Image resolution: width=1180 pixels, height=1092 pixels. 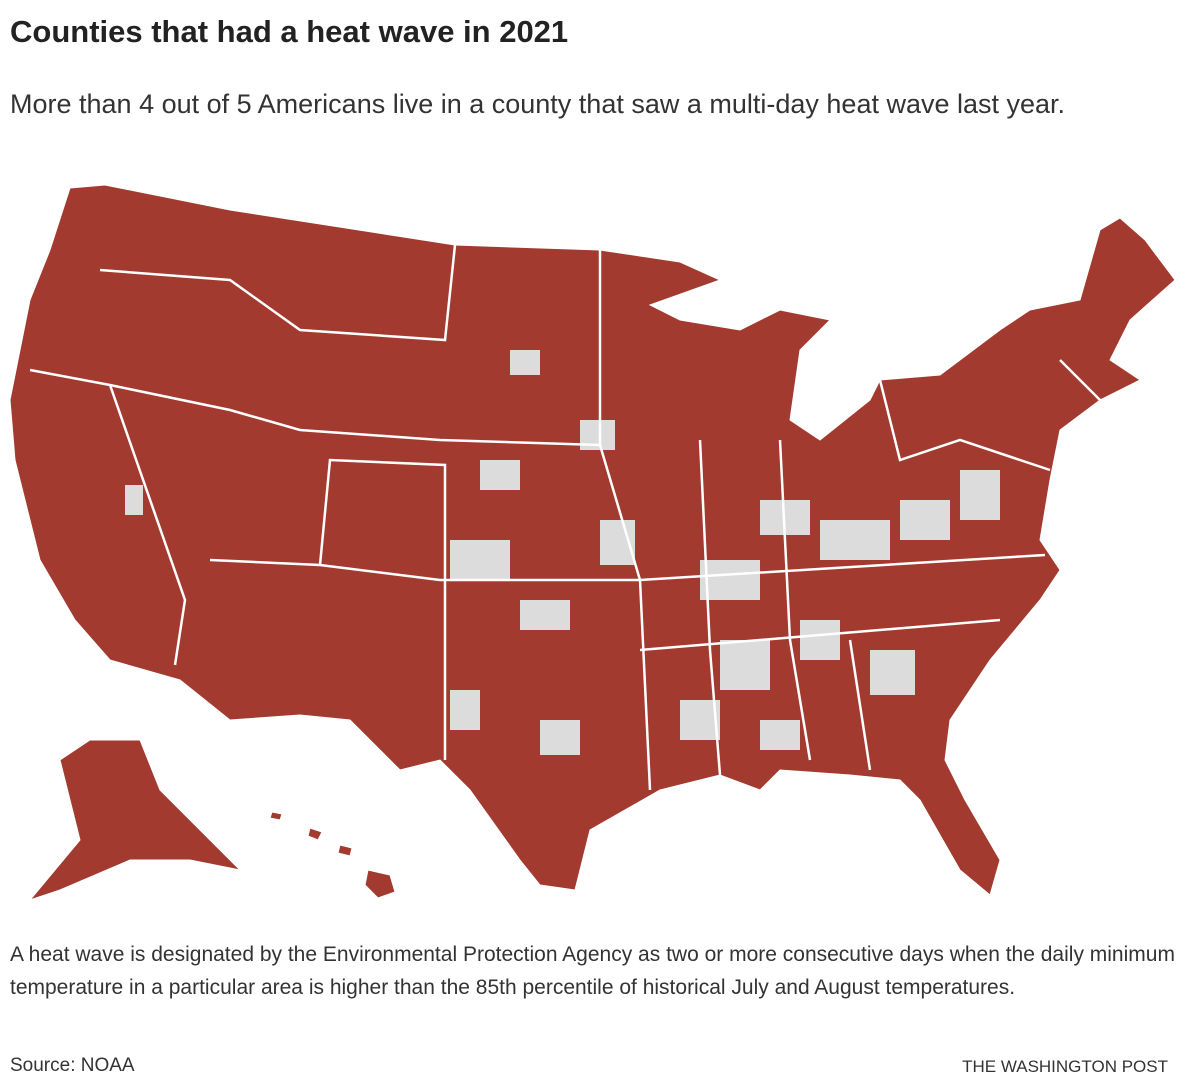 What do you see at coordinates (289, 31) in the screenshot?
I see `title: Counties that had a heat wave in 2021` at bounding box center [289, 31].